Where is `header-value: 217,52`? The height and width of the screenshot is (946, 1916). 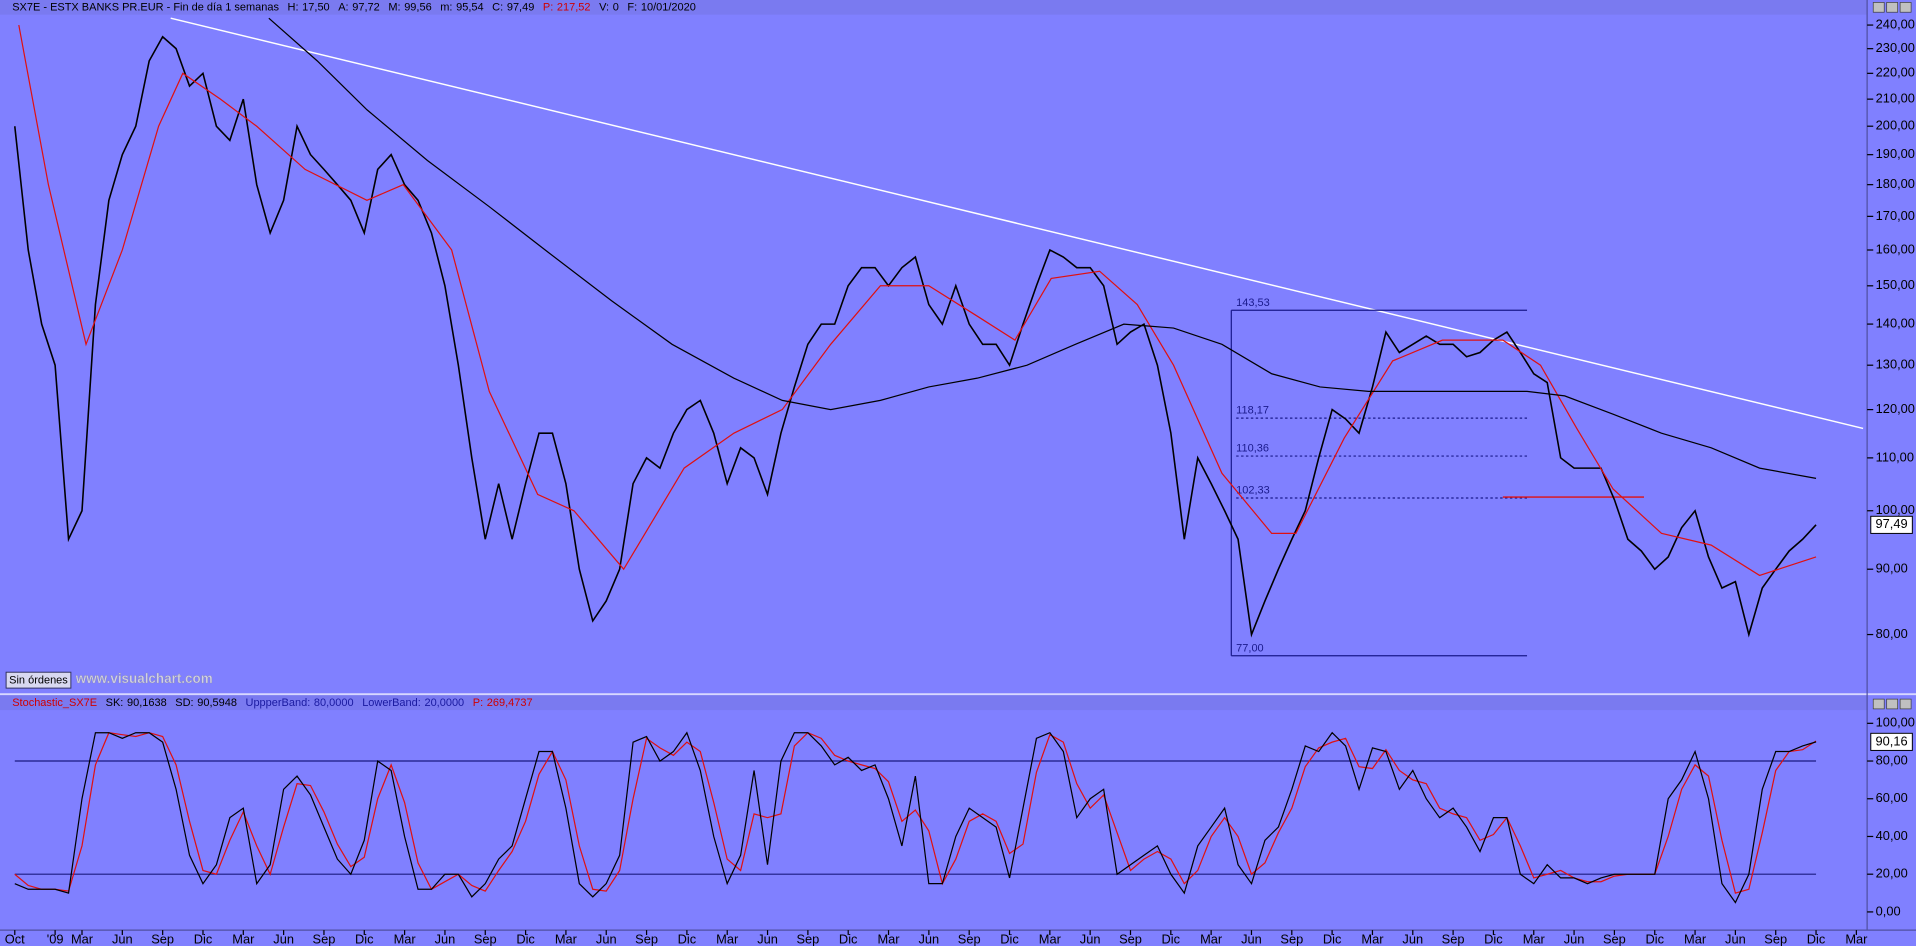 header-value: 217,52 is located at coordinates (574, 7).